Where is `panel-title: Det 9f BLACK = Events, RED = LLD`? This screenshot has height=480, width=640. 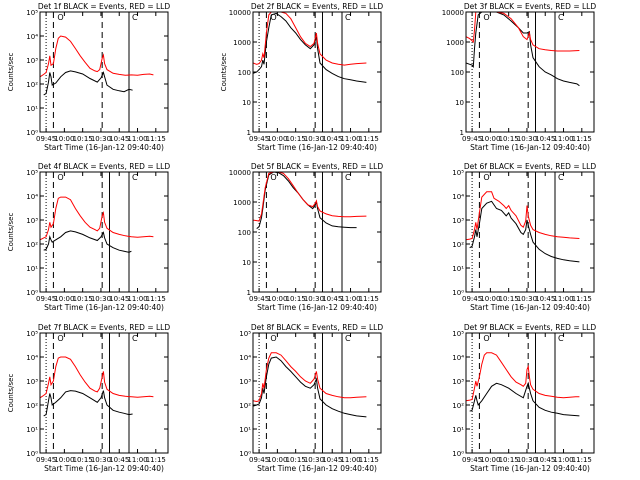 panel-title: Det 9f BLACK = Events, RED = LLD is located at coordinates (530, 327).